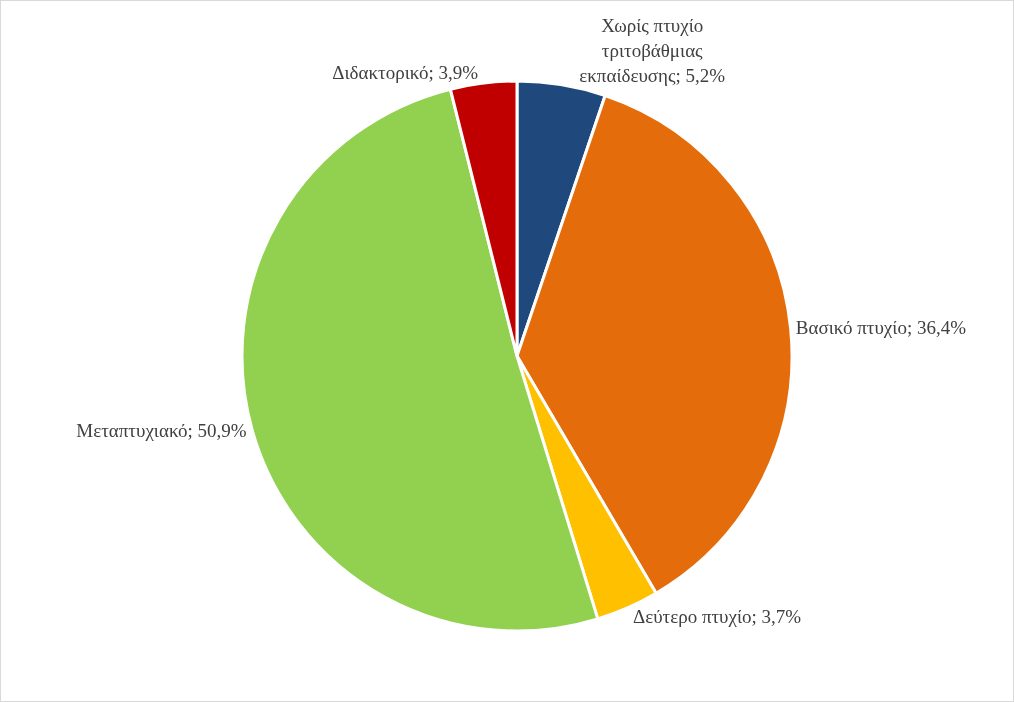  Describe the element at coordinates (161, 430) in the screenshot. I see `slice-label: Μεταπτυχιακό; 50,9%` at that location.